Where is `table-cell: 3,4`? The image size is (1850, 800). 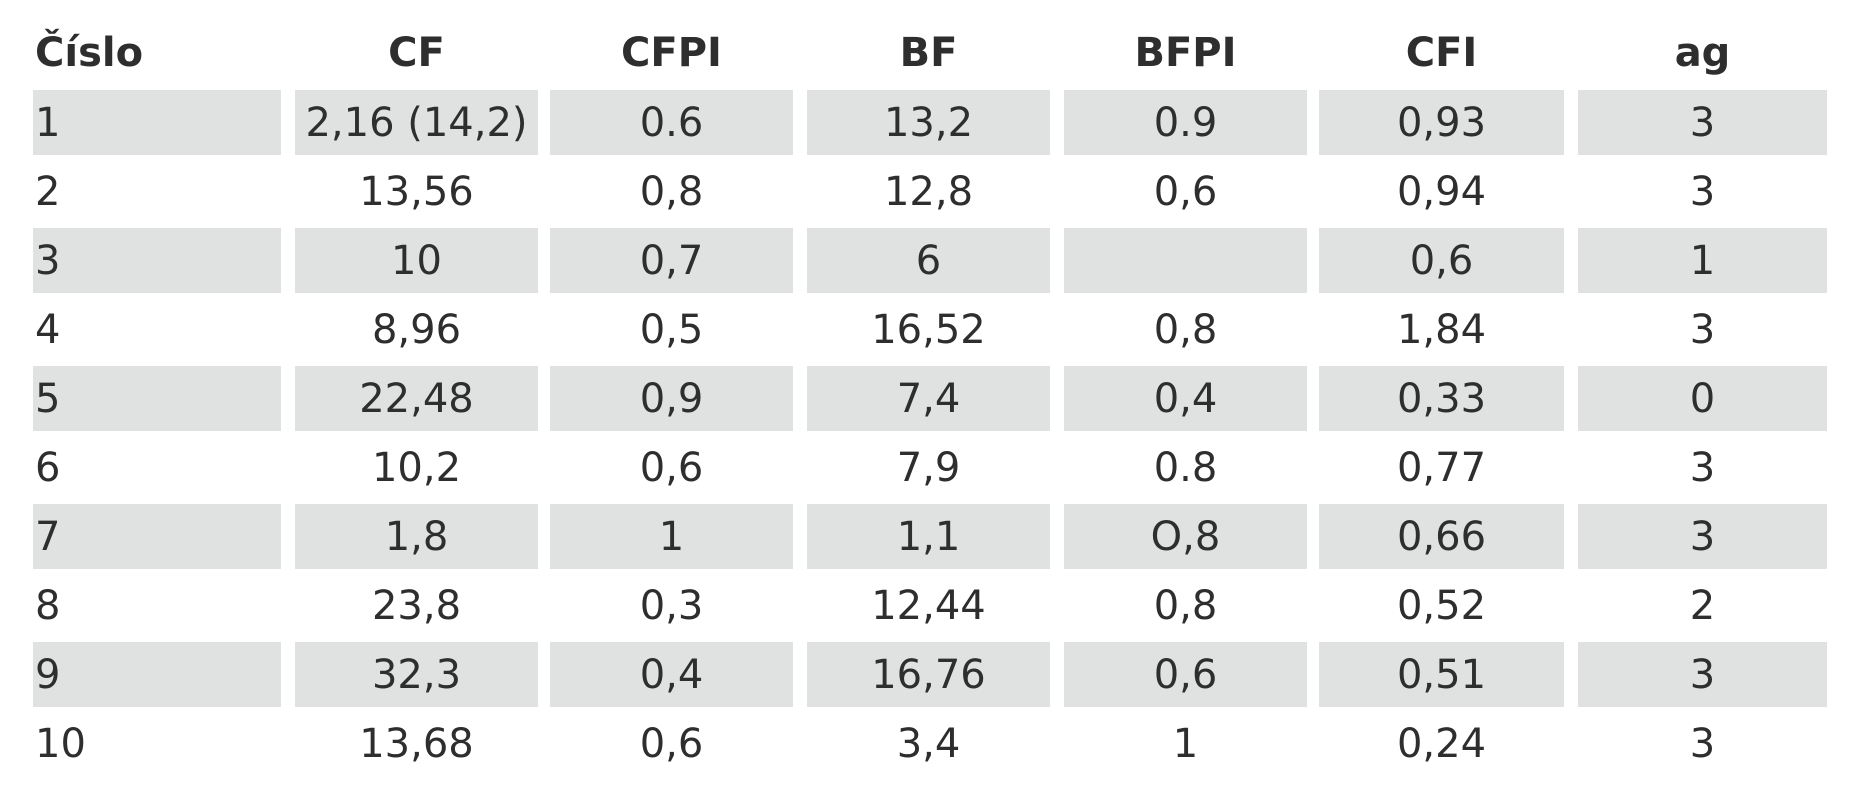
table-cell: 3,4 is located at coordinates (928, 743).